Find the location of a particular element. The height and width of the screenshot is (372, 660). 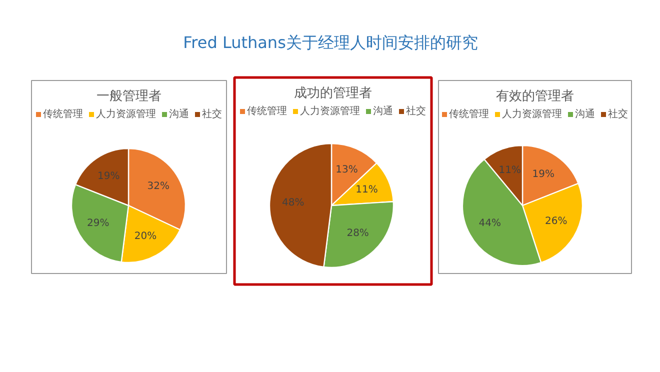

text: Fred Luthans关于经理人时间安排的研究 is located at coordinates (330, 42).